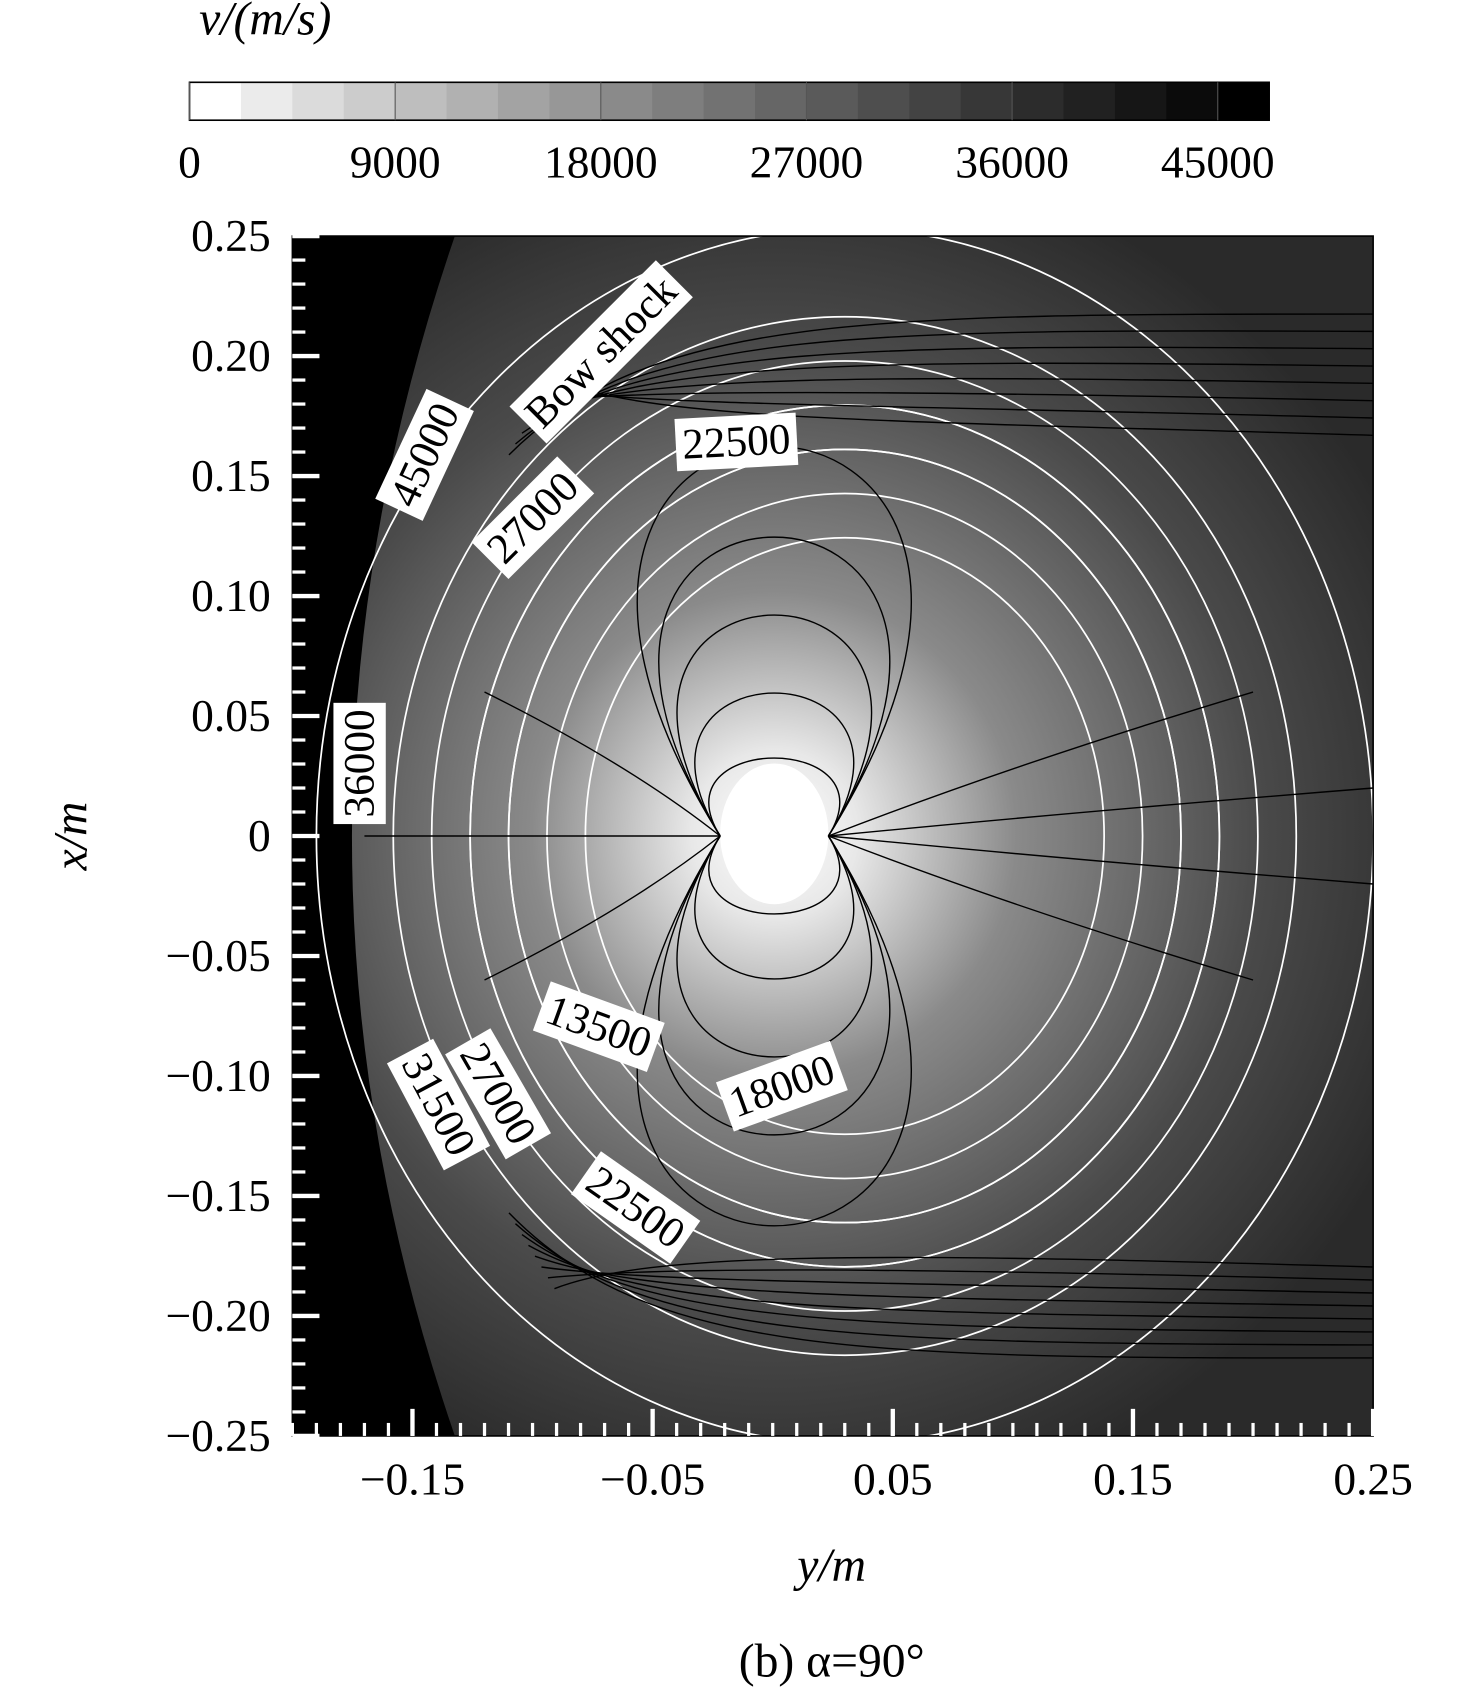 This screenshot has height=1698, width=1476. Describe the element at coordinates (218, 1195) in the screenshot. I see `y-tick-label: −0.15` at that location.